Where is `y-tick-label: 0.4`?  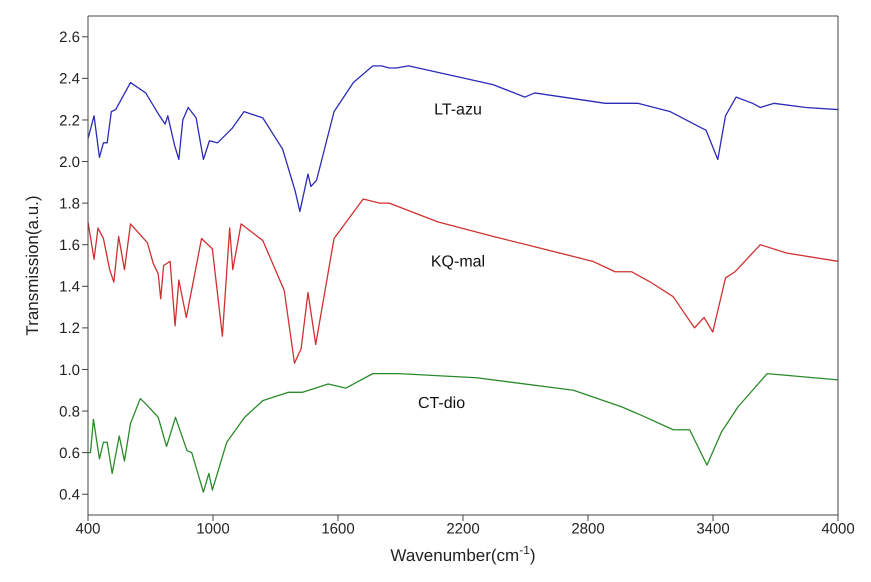
y-tick-label: 0.4 is located at coordinates (69, 495).